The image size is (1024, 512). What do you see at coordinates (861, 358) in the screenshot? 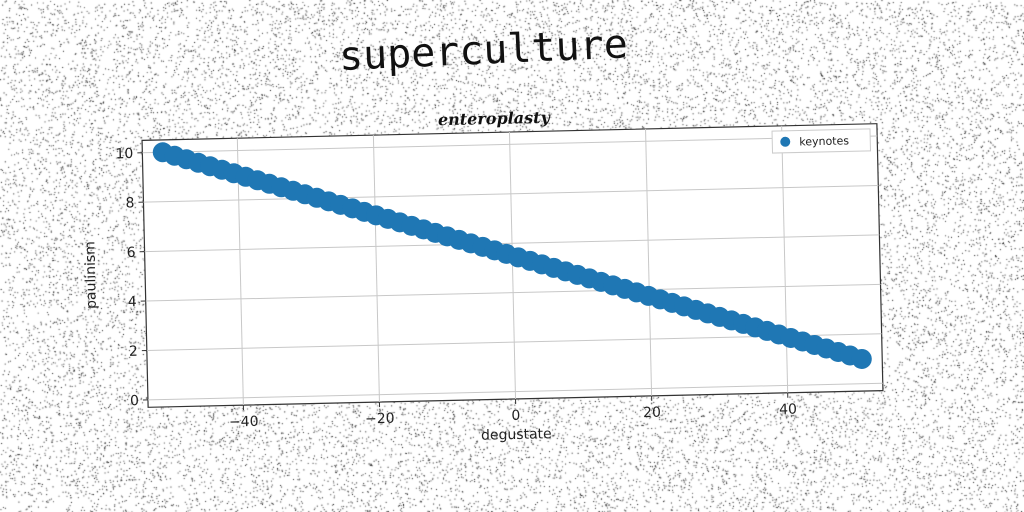
I see `scatter-point` at bounding box center [861, 358].